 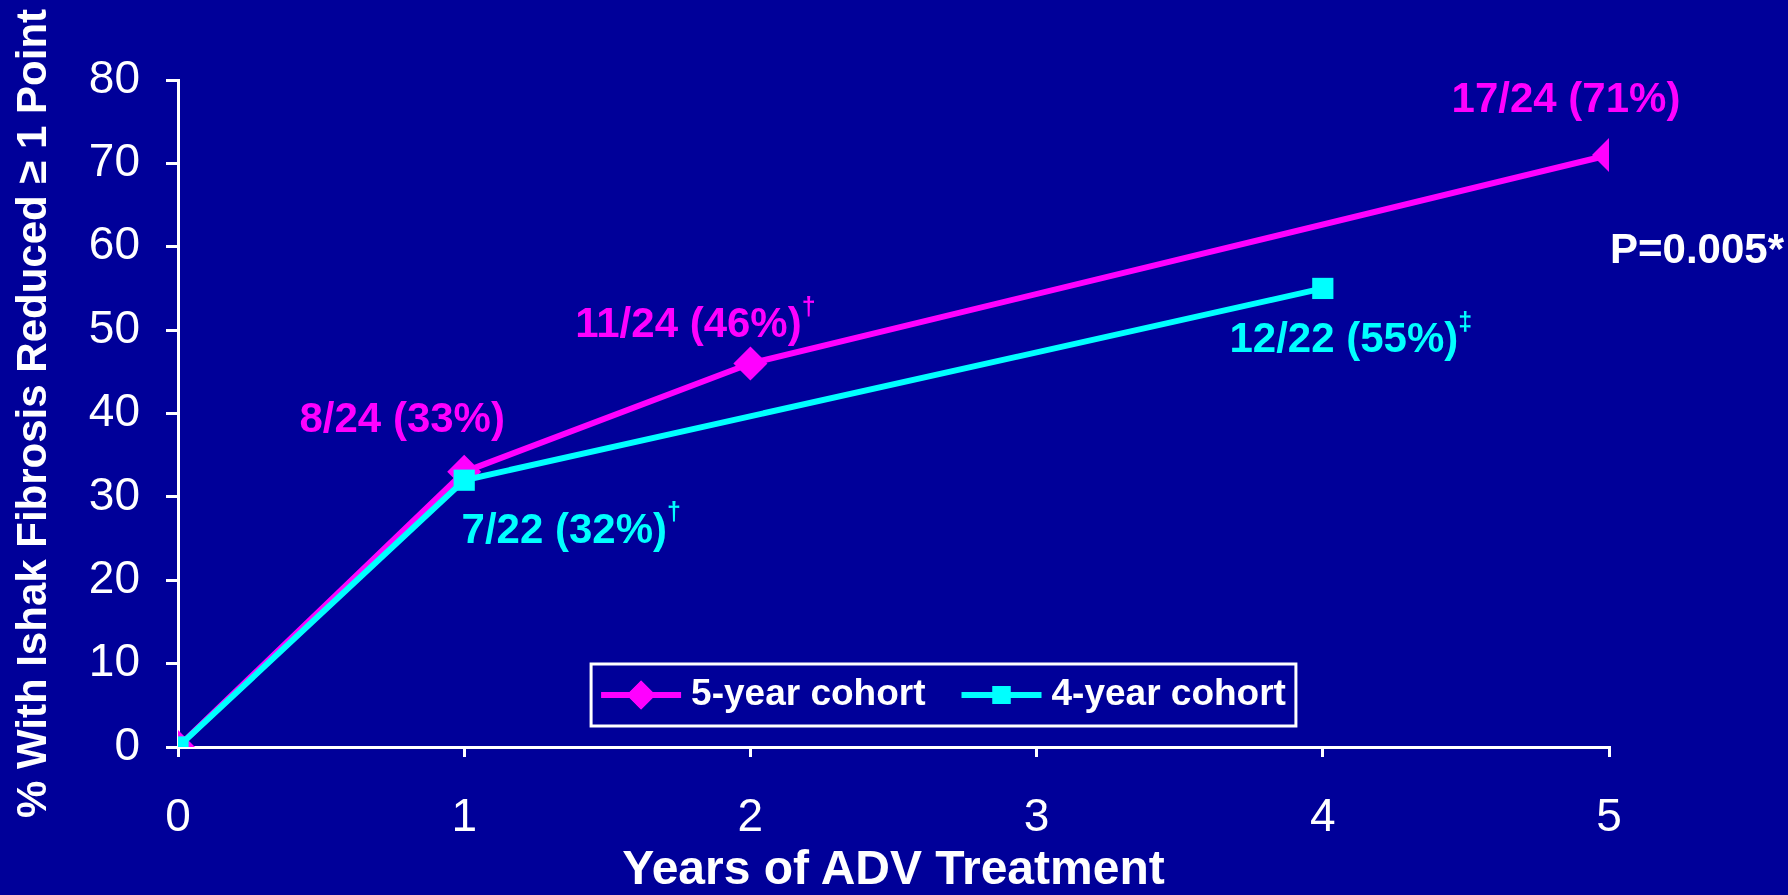 What do you see at coordinates (571, 524) in the screenshot?
I see `annotation: 7/22 (32%)†` at bounding box center [571, 524].